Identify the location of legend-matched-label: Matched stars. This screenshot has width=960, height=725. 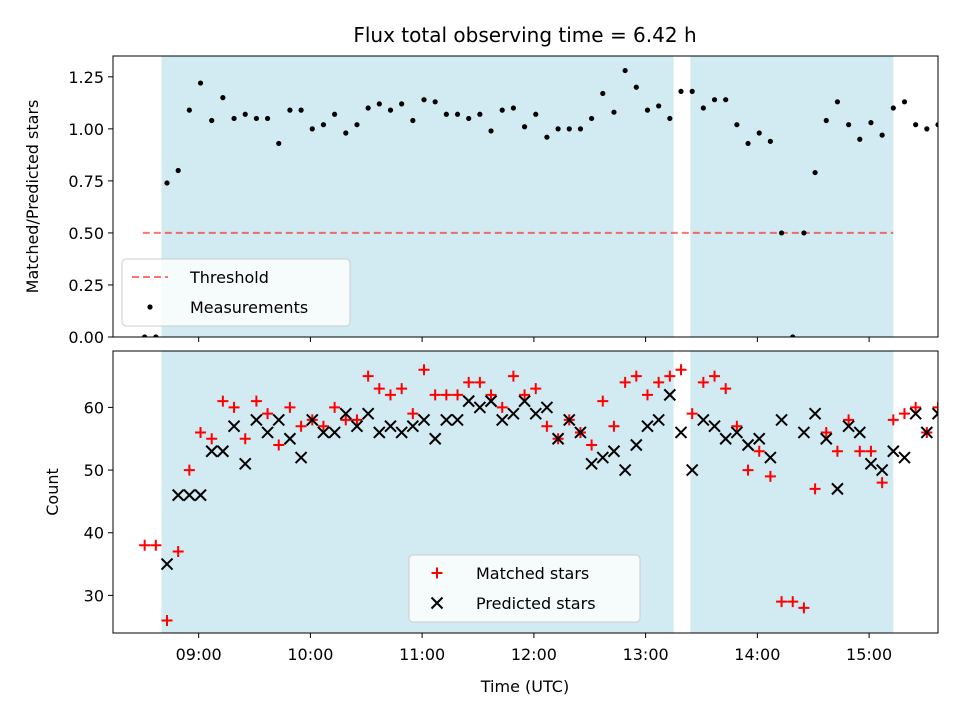
(532, 573).